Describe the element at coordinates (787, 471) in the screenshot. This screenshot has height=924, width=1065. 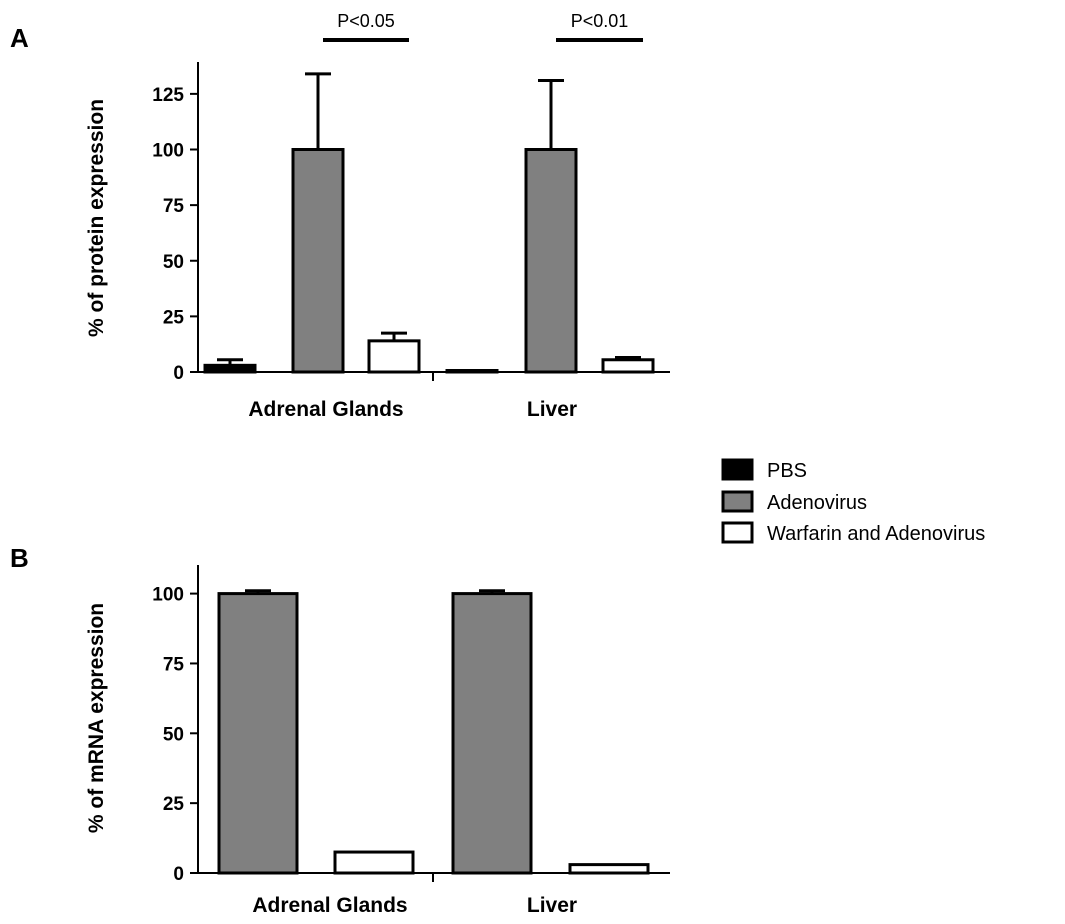
I see `legend-label: PBS` at that location.